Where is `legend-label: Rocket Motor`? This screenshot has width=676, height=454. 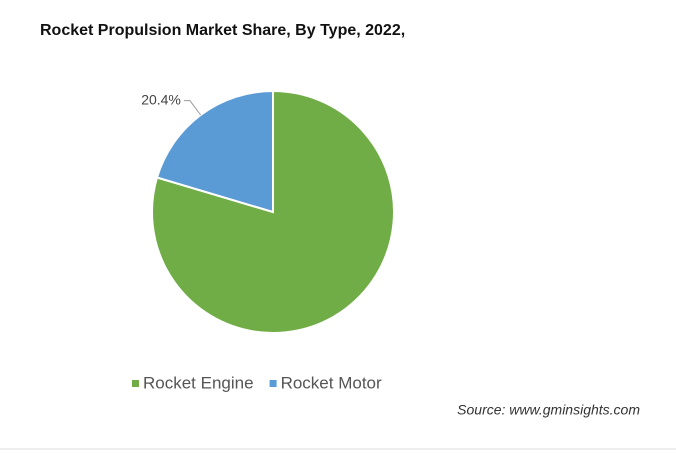 legend-label: Rocket Motor is located at coordinates (331, 382).